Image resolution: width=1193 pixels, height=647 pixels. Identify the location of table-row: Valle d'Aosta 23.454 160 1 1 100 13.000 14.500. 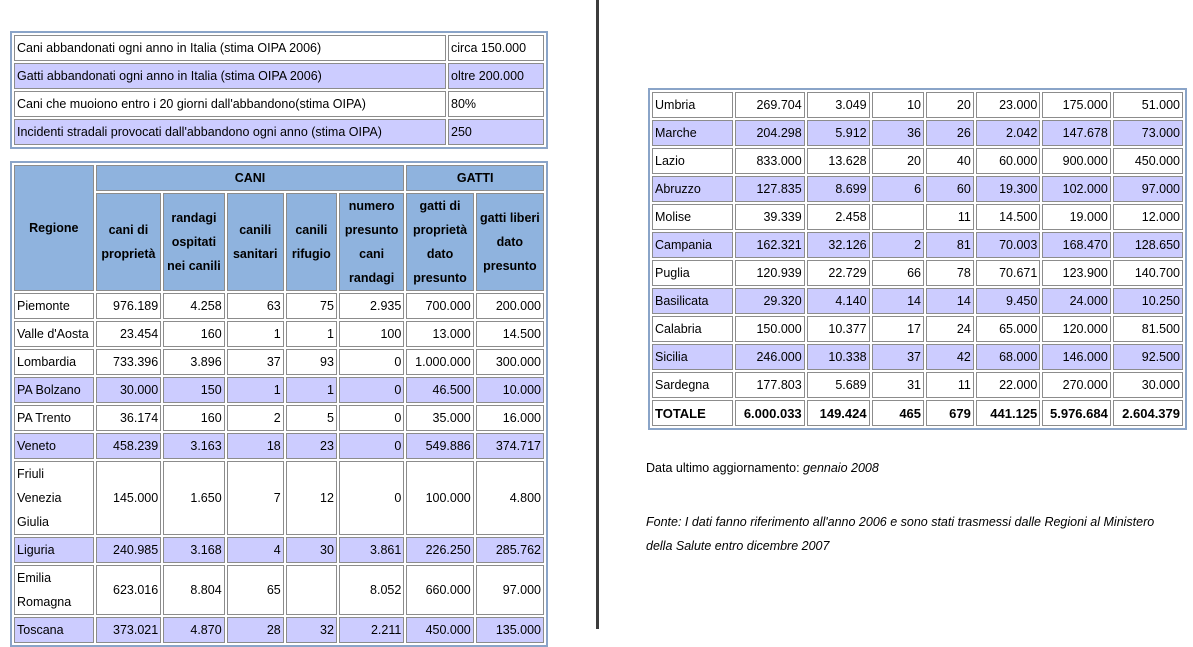
(279, 334).